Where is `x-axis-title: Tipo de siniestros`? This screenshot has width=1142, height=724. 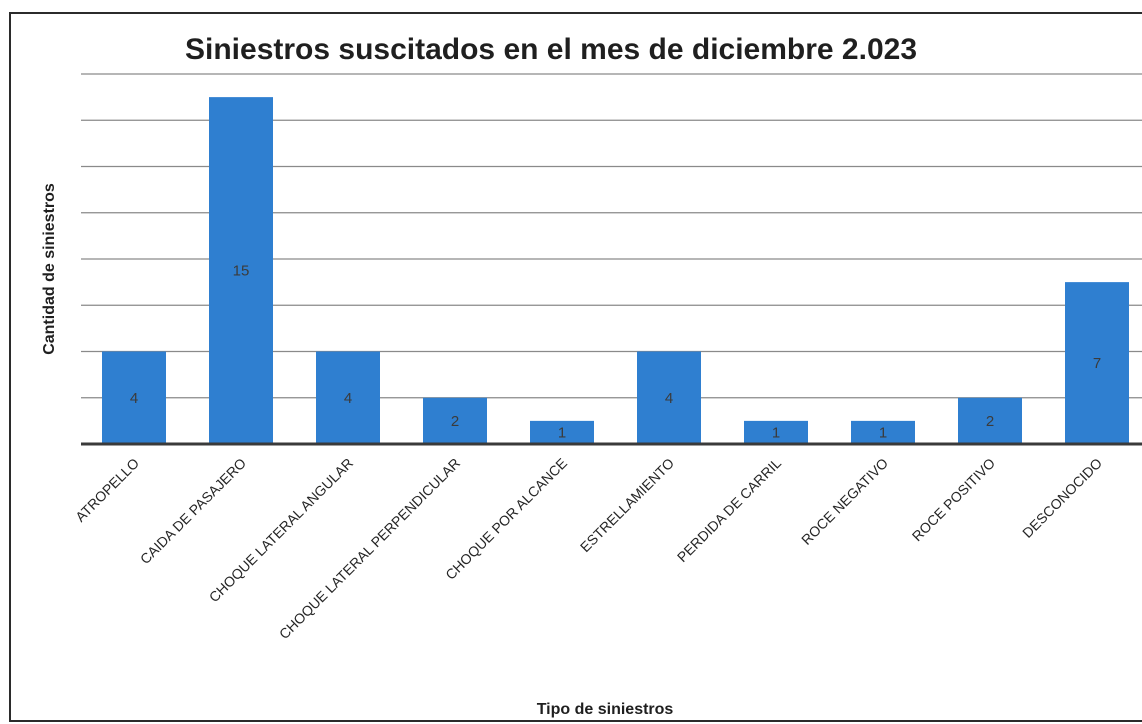
x-axis-title: Tipo de siniestros is located at coordinates (605, 709).